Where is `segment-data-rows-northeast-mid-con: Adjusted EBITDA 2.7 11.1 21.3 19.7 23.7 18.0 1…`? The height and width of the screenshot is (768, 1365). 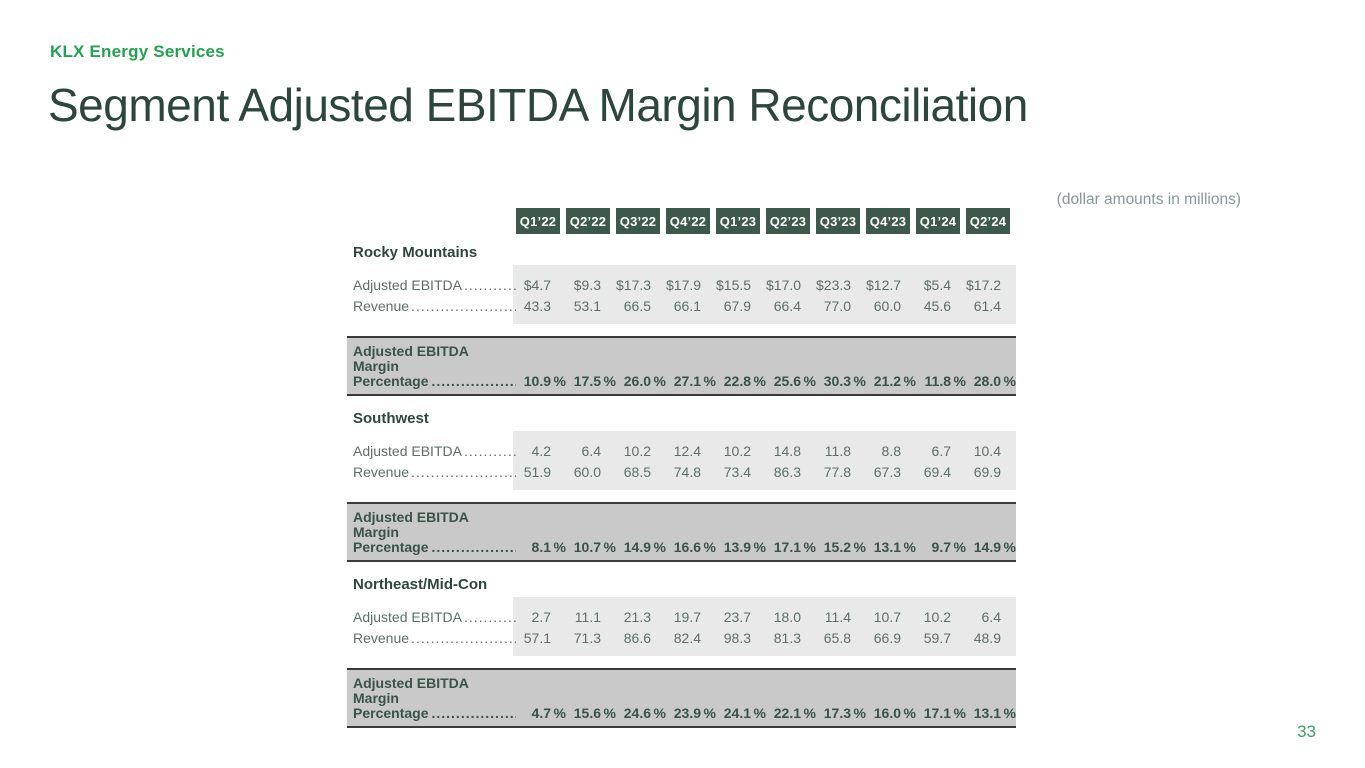 segment-data-rows-northeast-mid-con: Adjusted EBITDA 2.7 11.1 21.3 19.7 23.7 18.0 1… is located at coordinates (681, 626).